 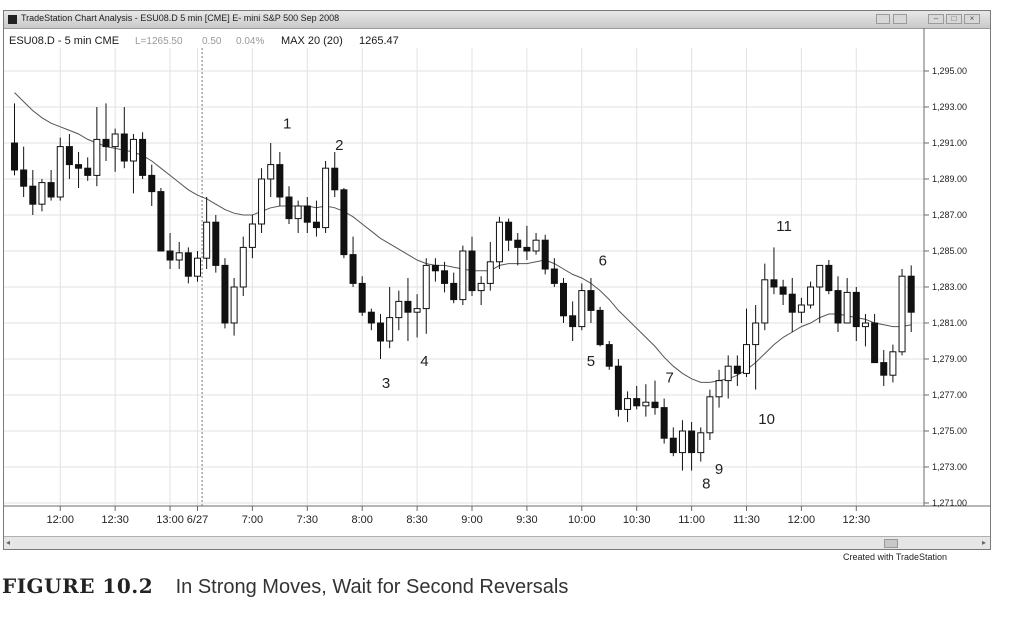 I want to click on bar-count-label: 7, so click(x=669, y=377).